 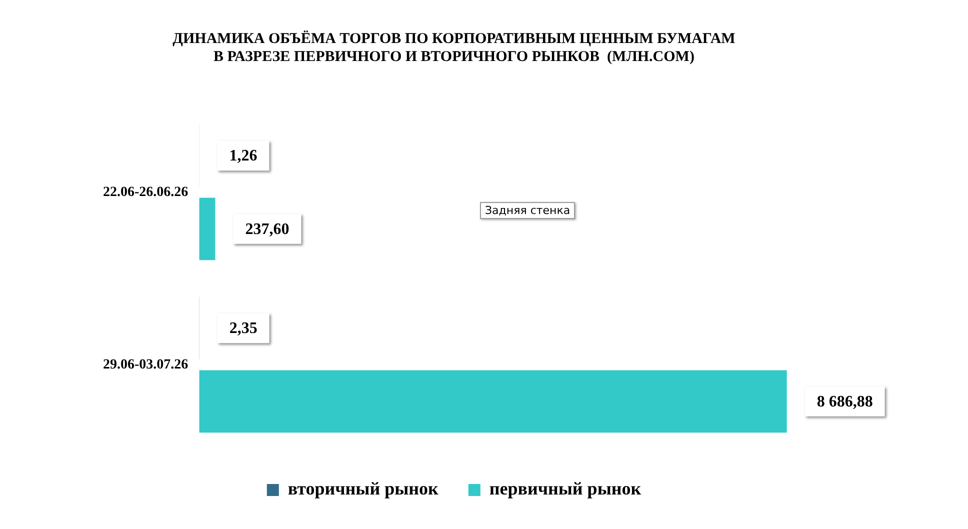 What do you see at coordinates (267, 229) in the screenshot?
I see `data-label: 237,60` at bounding box center [267, 229].